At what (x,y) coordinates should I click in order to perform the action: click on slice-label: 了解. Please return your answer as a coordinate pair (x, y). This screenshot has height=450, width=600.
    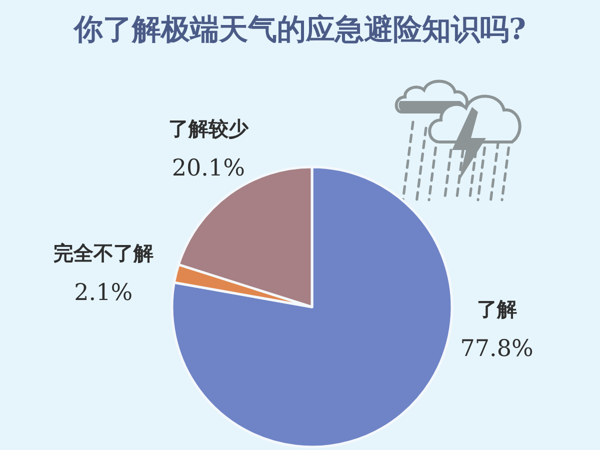
    Looking at the image, I should click on (496, 309).